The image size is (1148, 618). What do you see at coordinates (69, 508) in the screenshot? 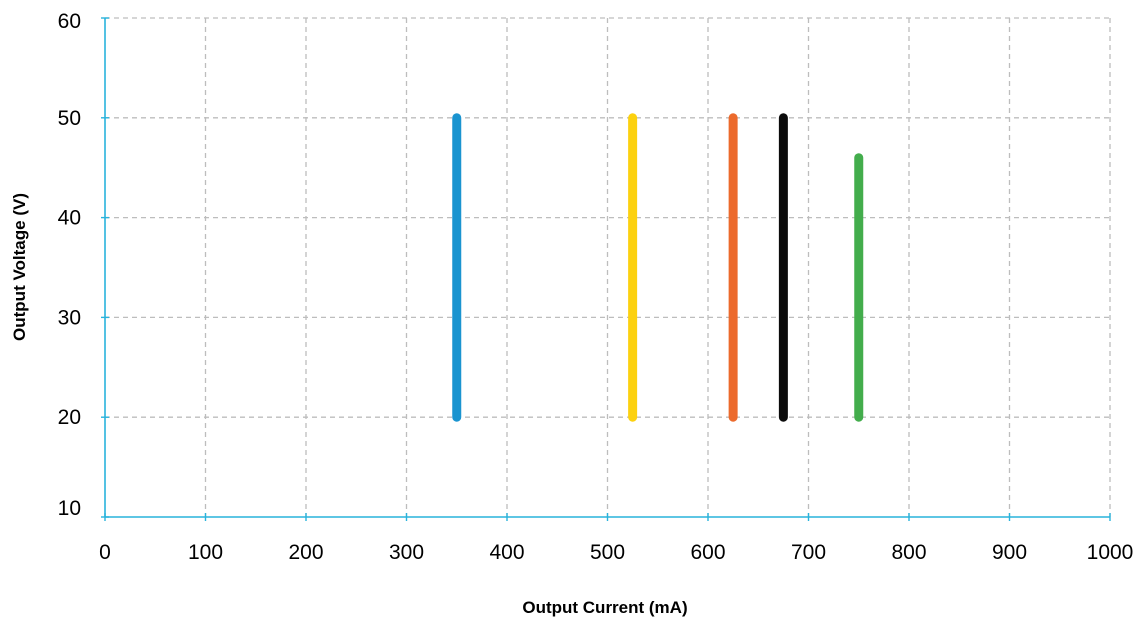
I see `y-tick-label: 10` at bounding box center [69, 508].